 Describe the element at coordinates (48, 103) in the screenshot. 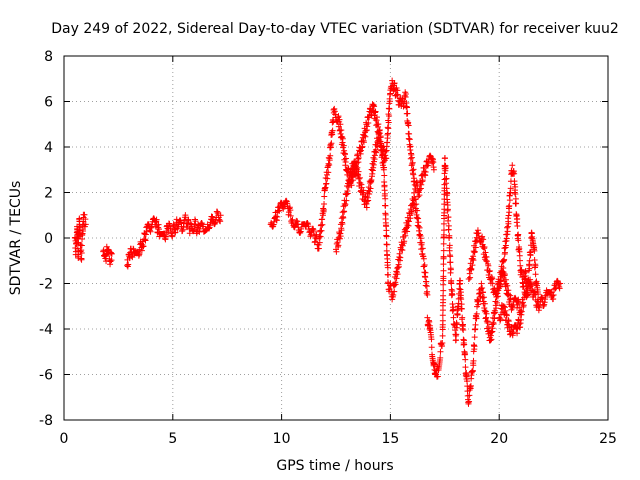

I see `y-tick-label: 6` at that location.